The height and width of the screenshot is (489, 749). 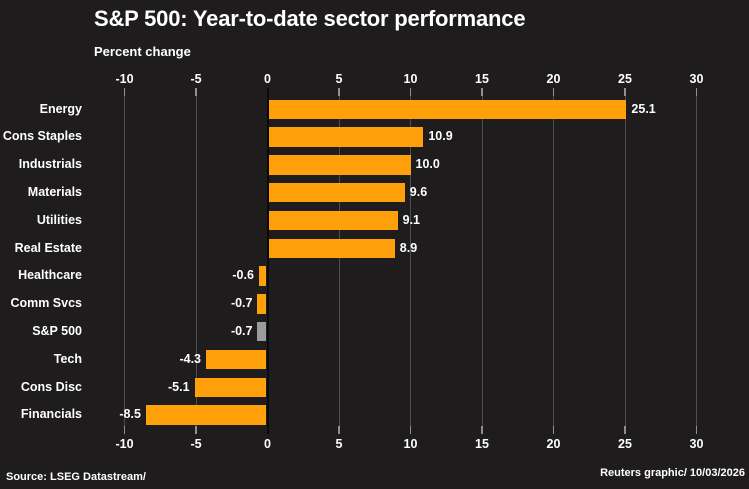 What do you see at coordinates (196, 444) in the screenshot?
I see `axis-tick-label-bottom: -5` at bounding box center [196, 444].